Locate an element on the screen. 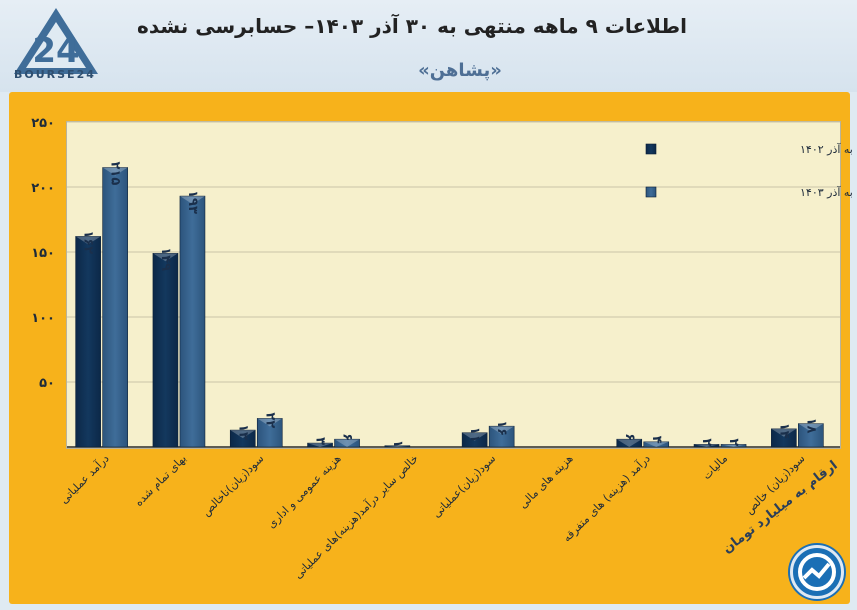  data-label: ۱۶۲ is located at coordinates (88, 242).